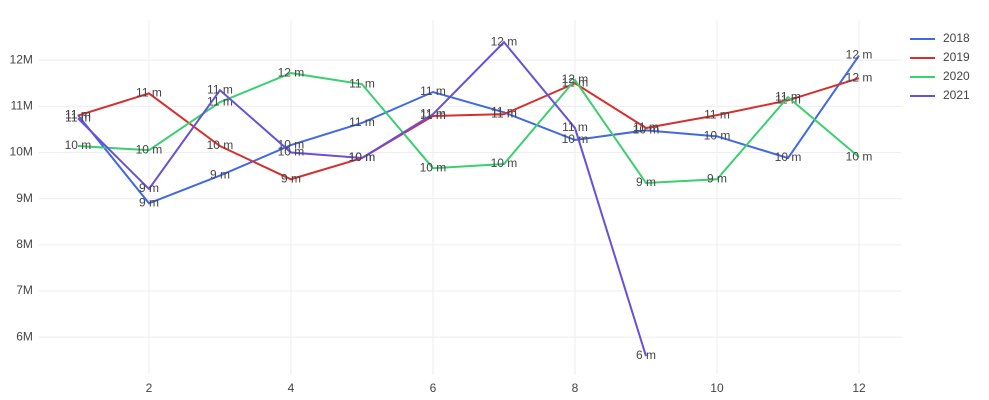  I want to click on legend-label: 2019, so click(956, 57).